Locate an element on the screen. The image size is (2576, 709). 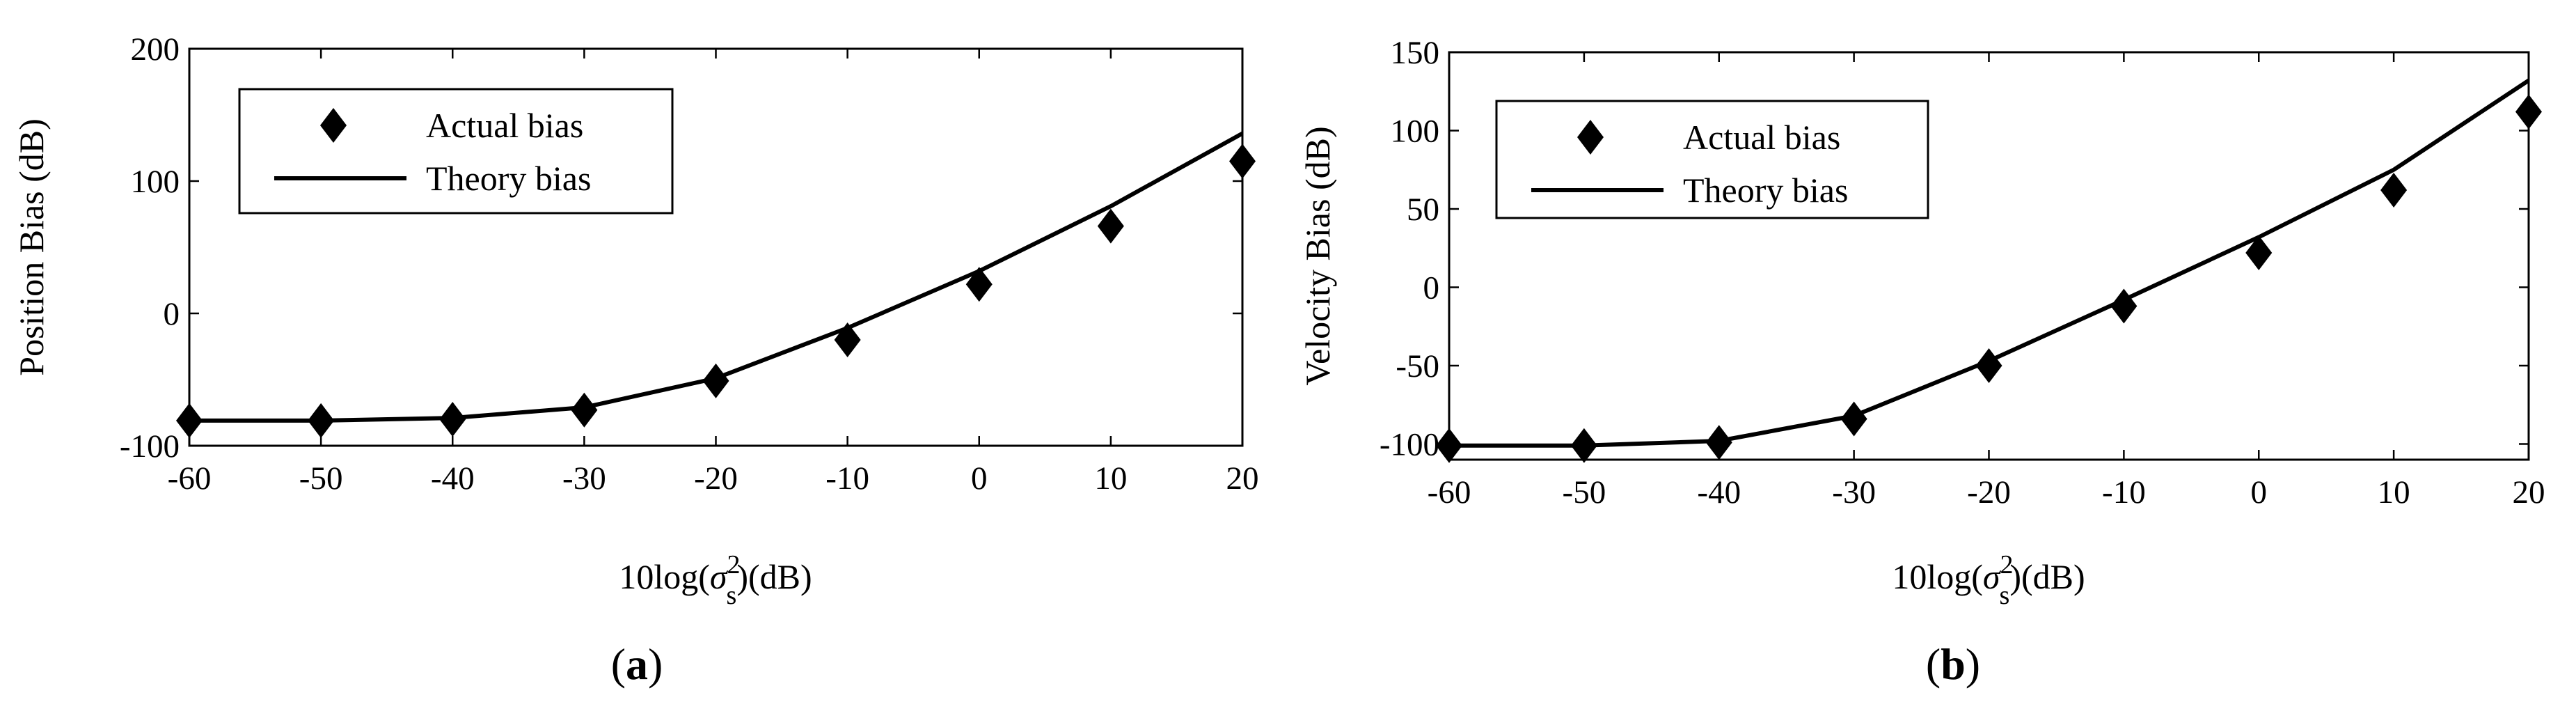
y-tick-label: 150 is located at coordinates (1415, 53).